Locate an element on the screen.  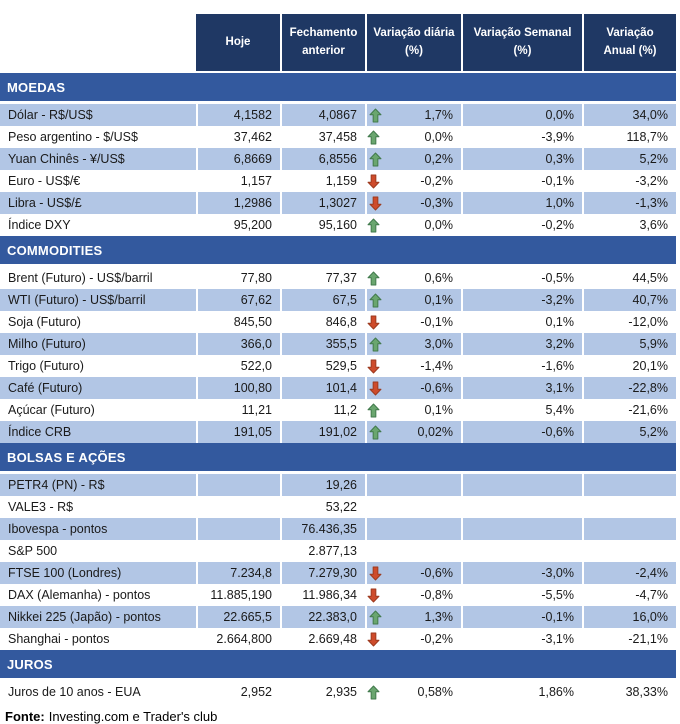
source-text: Investing.com e Trader's club is located at coordinates (133, 716).